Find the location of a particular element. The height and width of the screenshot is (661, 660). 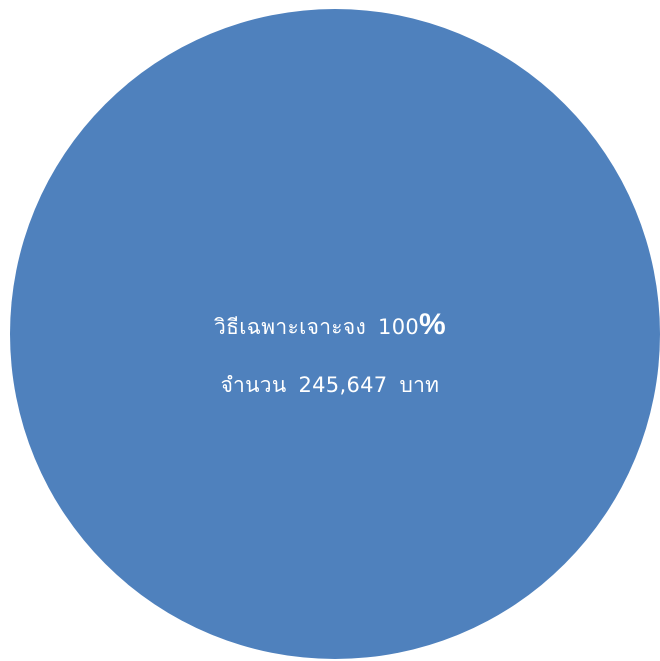

slice-percent-sign: % is located at coordinates (432, 324).